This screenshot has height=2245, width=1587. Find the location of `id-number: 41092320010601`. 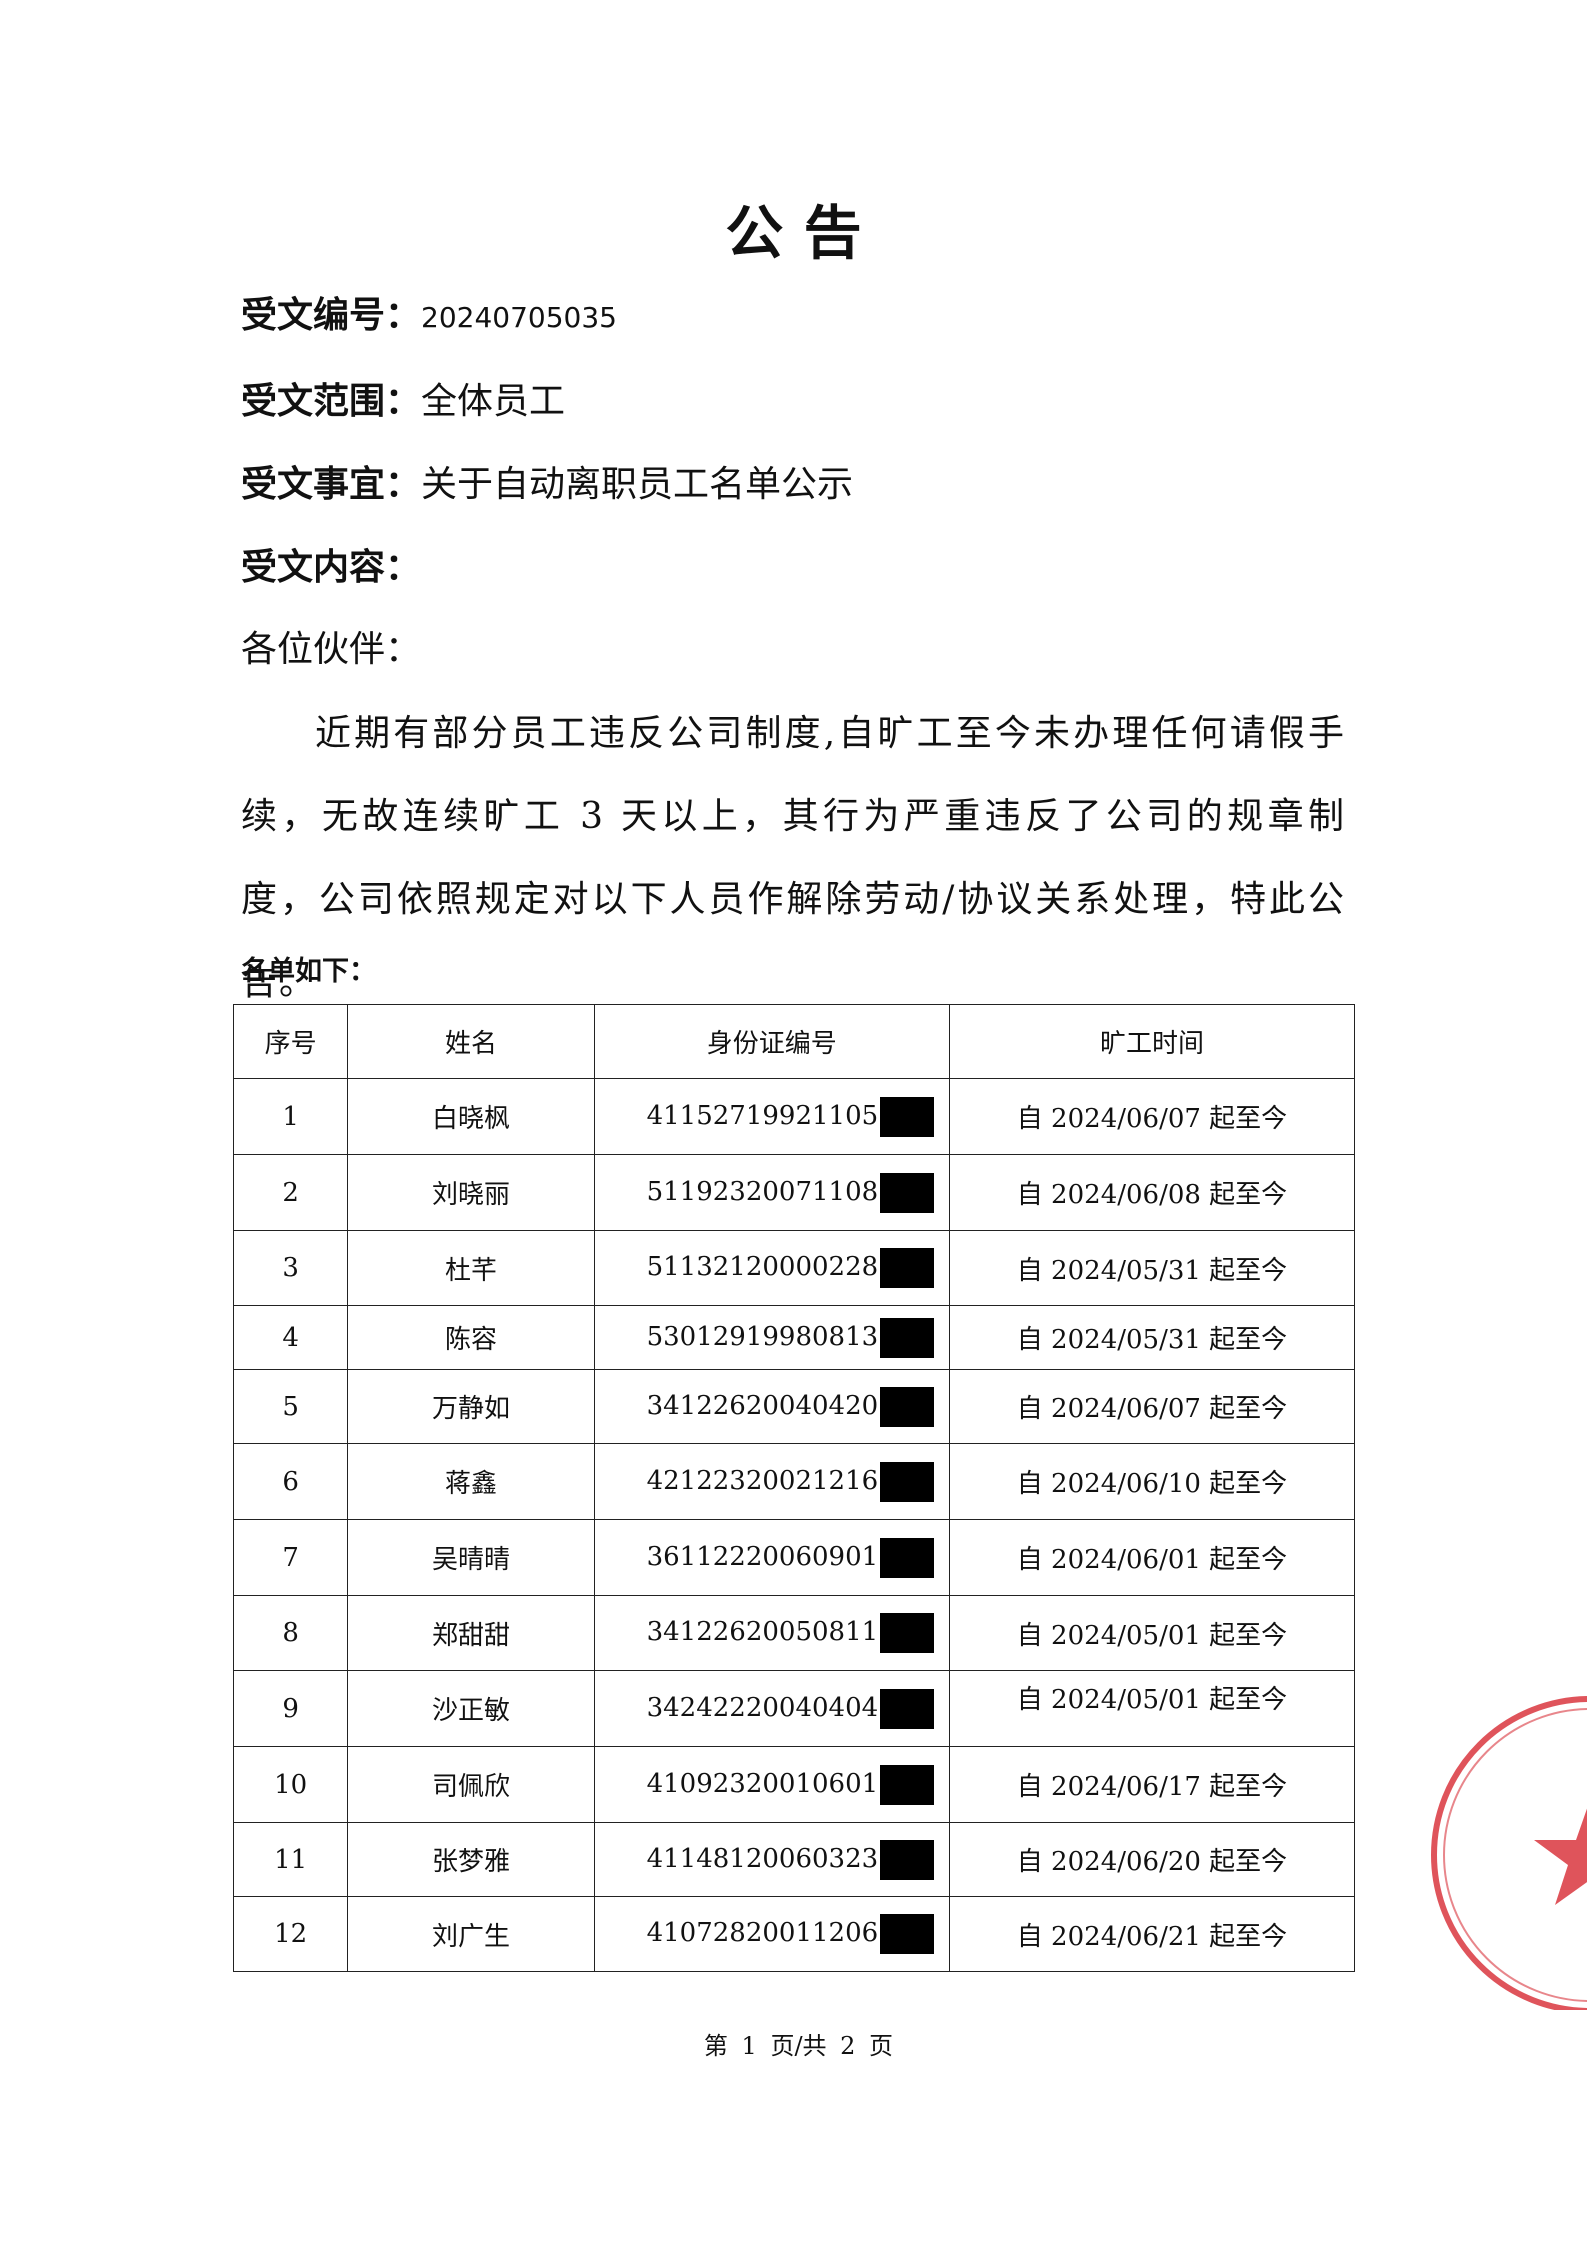

id-number: 41092320010601 is located at coordinates (762, 1783).